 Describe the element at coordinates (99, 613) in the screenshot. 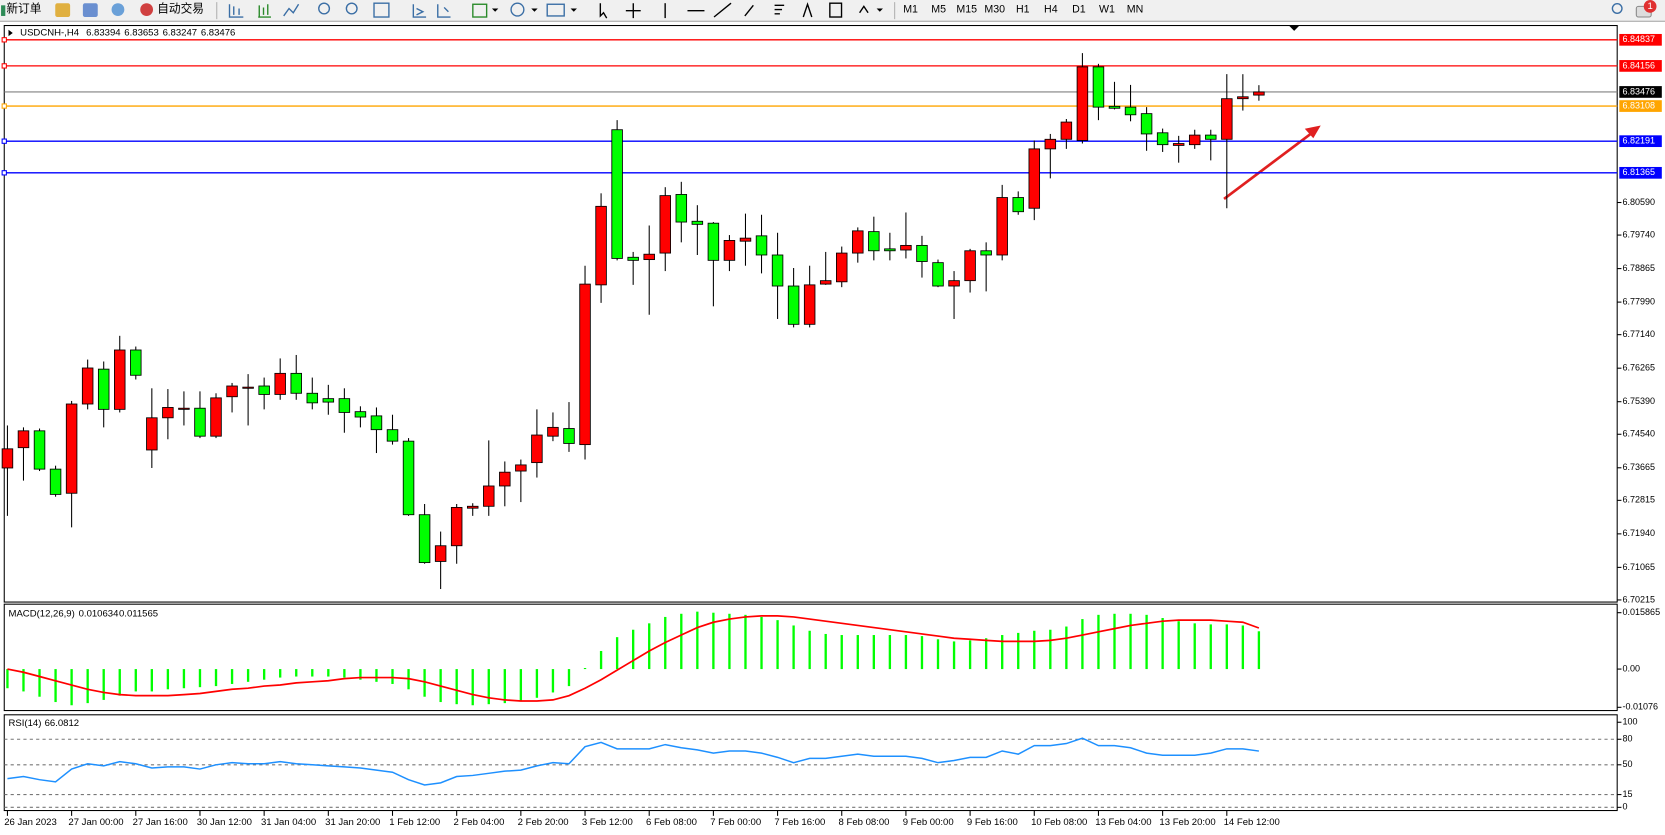

I see `macd-main-value: 0.010634` at that location.